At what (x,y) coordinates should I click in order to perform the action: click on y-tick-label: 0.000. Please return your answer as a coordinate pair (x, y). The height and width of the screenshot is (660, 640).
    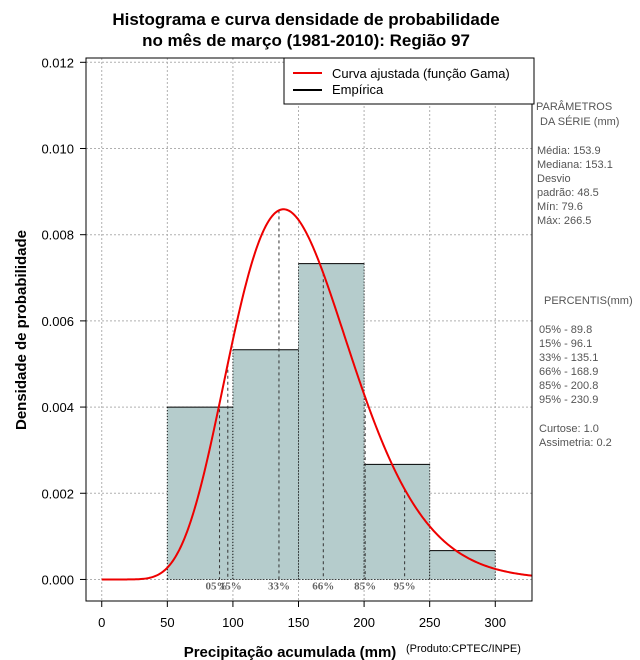
    Looking at the image, I should click on (57, 579).